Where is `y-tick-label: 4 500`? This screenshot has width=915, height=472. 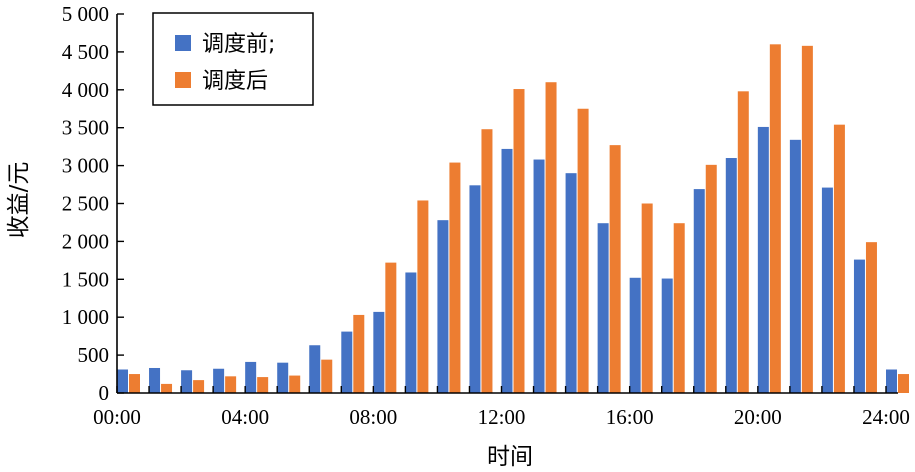
y-tick-label: 4 500 is located at coordinates (85, 52).